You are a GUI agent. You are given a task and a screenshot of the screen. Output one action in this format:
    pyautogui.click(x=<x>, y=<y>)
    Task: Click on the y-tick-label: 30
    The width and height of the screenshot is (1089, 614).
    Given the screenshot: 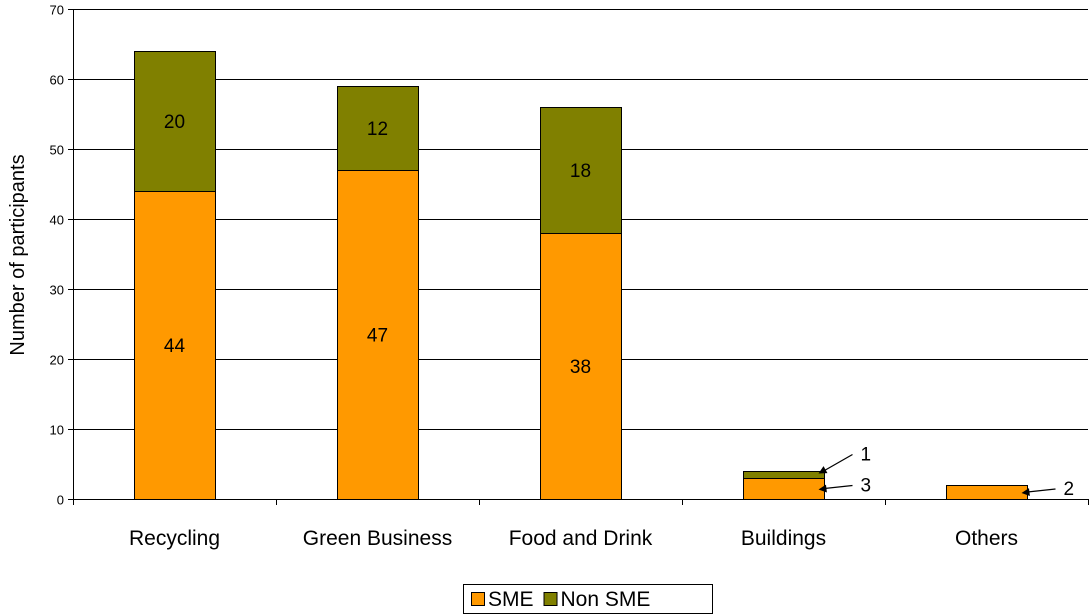 What is the action you would take?
    pyautogui.click(x=57, y=290)
    